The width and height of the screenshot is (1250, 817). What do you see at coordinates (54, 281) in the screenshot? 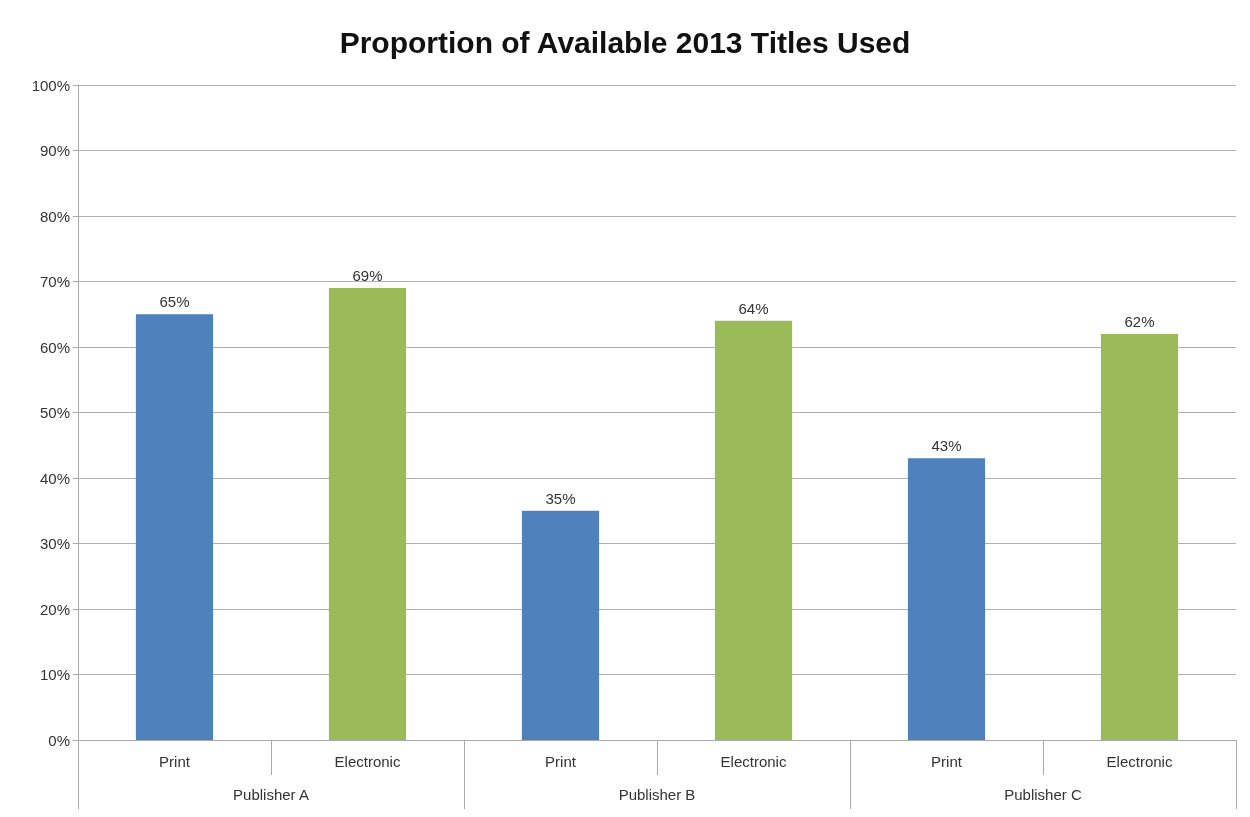
I see `y-tick-label: 70%` at bounding box center [54, 281].